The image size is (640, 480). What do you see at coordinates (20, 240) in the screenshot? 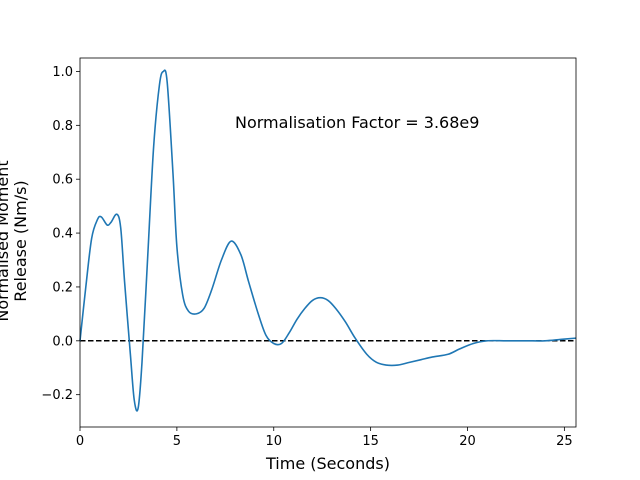
I see `y-axis-label-line-2: Release (Nm/s)` at bounding box center [20, 240].